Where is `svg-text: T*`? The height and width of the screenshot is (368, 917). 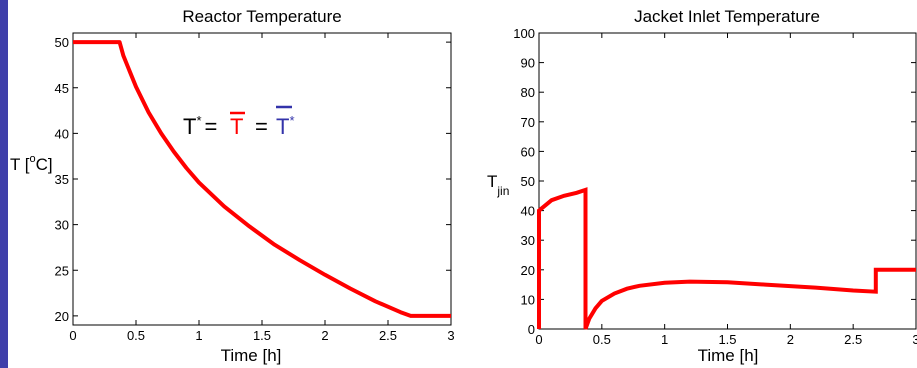 svg-text: T* is located at coordinates (285, 126).